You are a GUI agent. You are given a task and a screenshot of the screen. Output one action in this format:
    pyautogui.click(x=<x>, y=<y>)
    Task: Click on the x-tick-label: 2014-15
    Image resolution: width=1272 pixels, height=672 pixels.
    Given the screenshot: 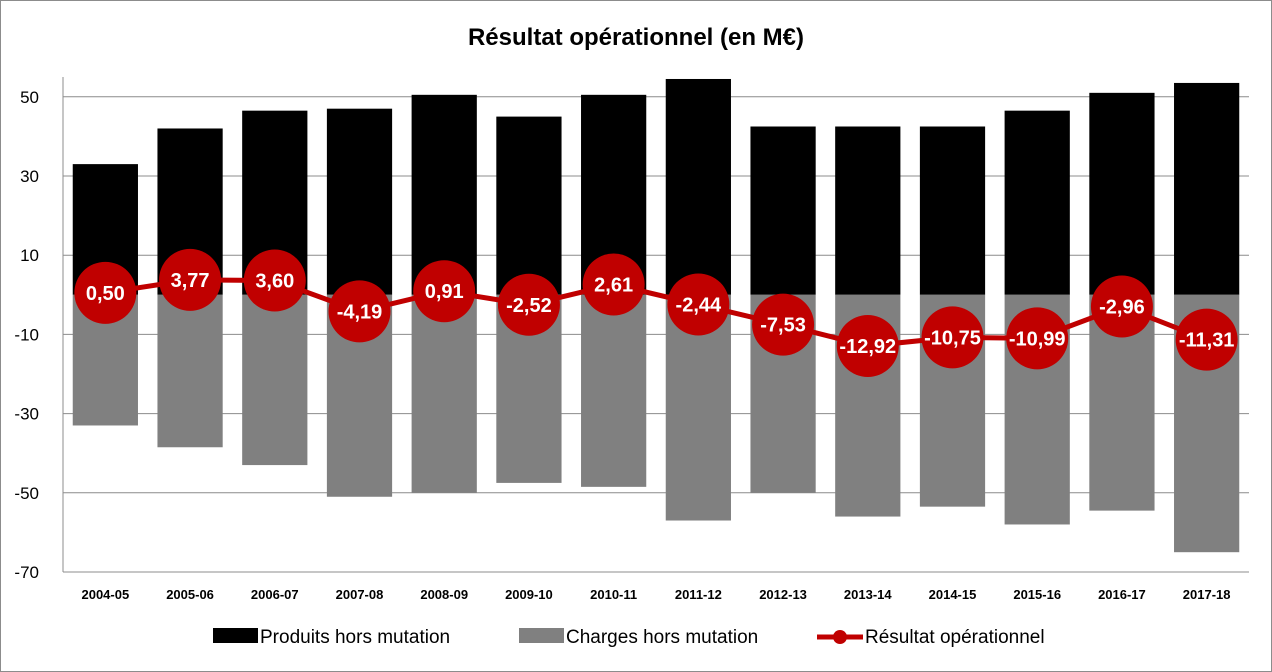 What is the action you would take?
    pyautogui.click(x=953, y=594)
    